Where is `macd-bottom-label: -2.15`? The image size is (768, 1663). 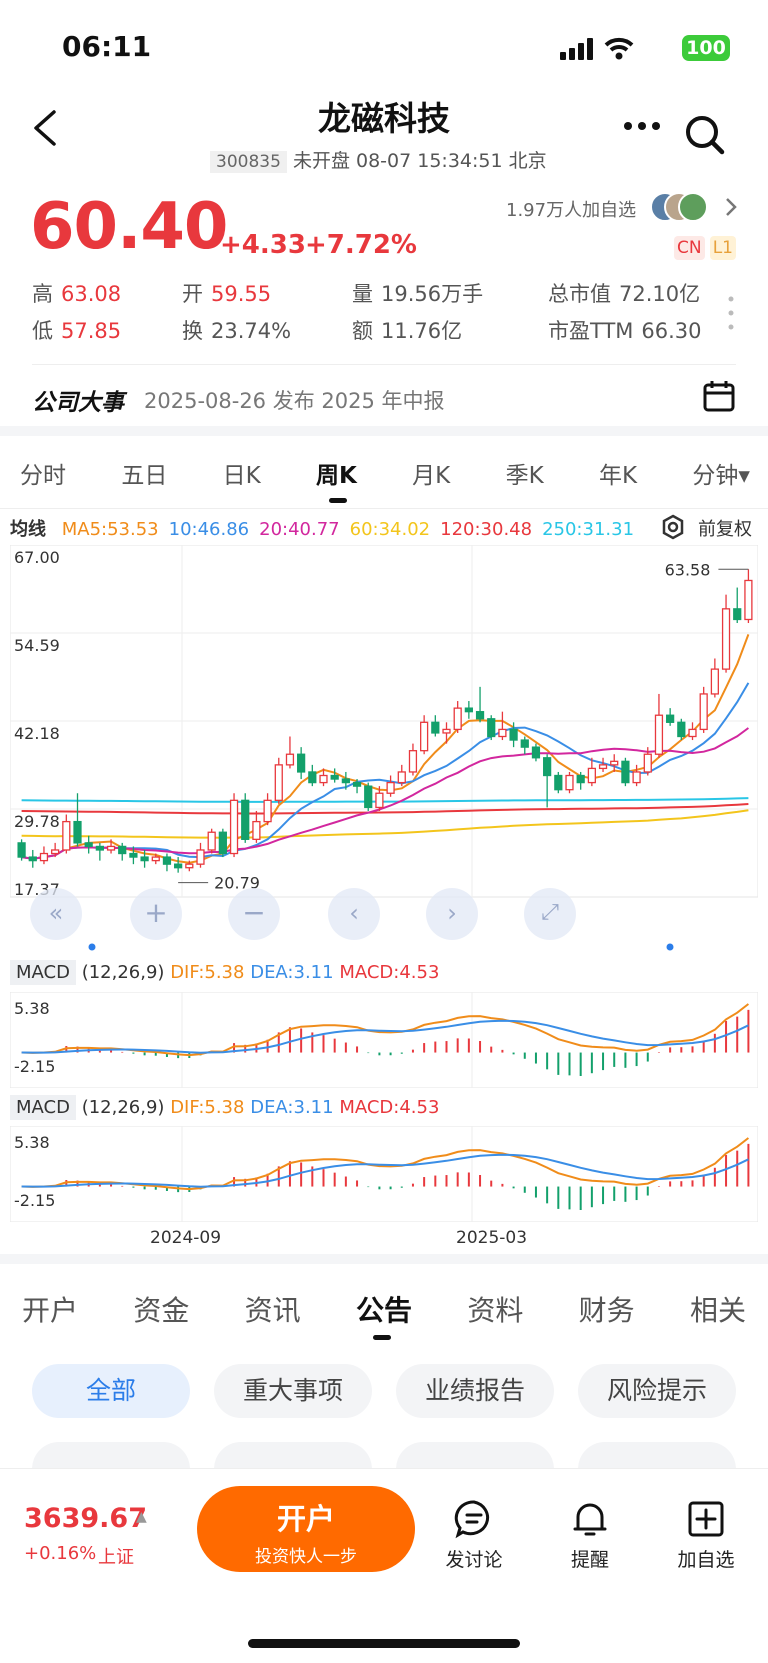 macd-bottom-label: -2.15 is located at coordinates (34, 1066).